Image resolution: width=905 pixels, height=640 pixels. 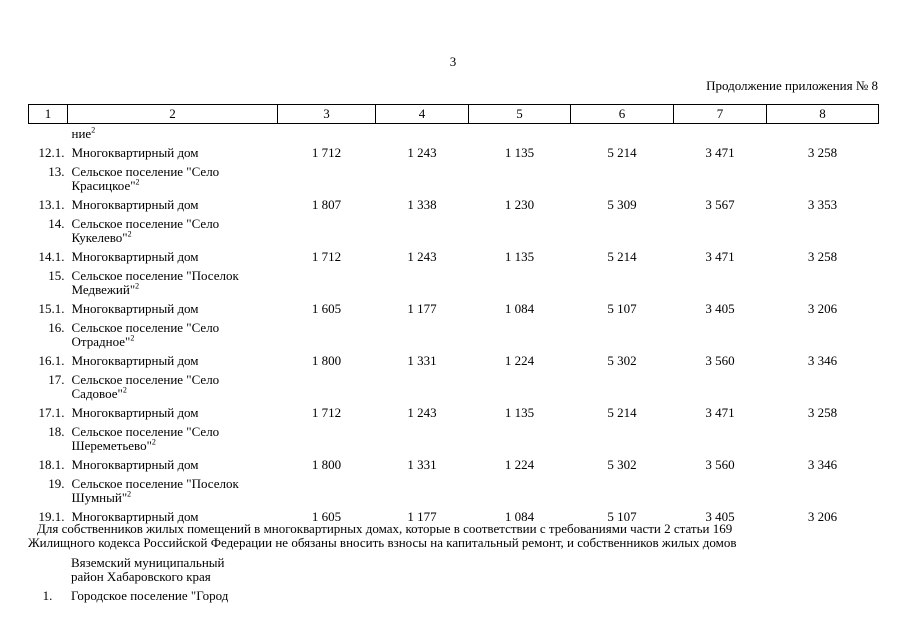 I want to click on header-cell: 4, so click(x=422, y=114).